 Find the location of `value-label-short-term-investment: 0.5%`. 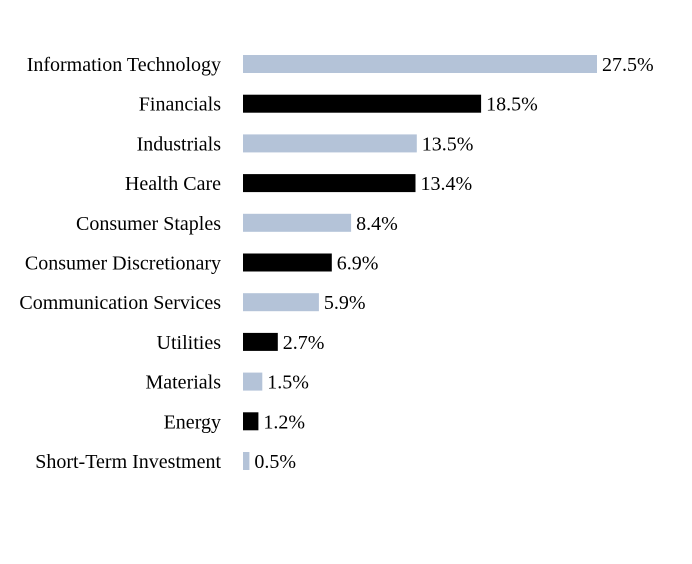

value-label-short-term-investment: 0.5% is located at coordinates (275, 462).